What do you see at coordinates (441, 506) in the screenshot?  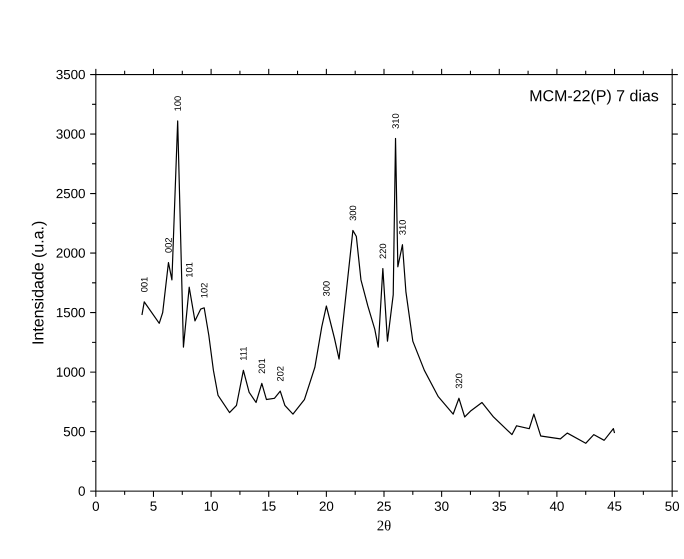 I see `x-tick-label: 30` at bounding box center [441, 506].